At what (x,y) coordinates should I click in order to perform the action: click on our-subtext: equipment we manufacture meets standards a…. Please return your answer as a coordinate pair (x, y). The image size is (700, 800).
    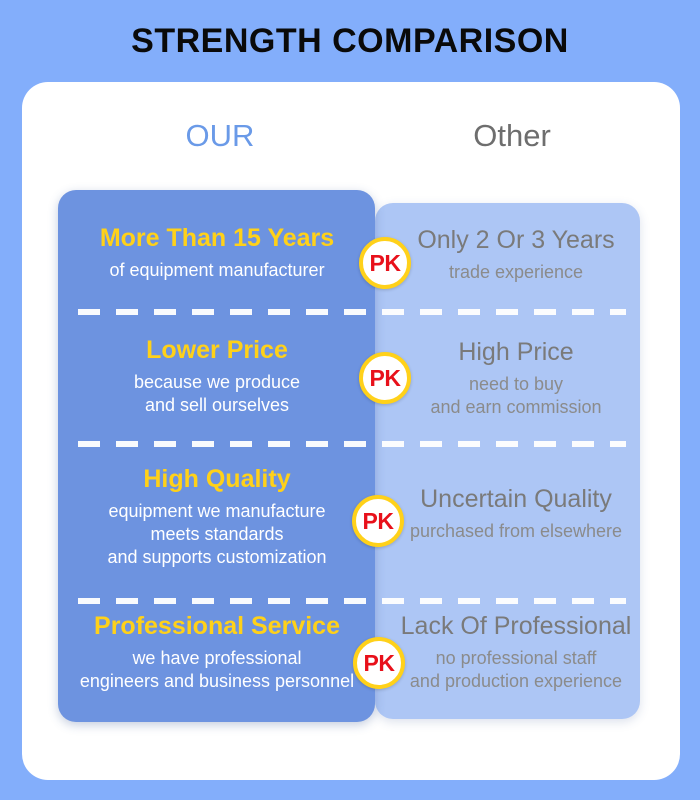
    Looking at the image, I should click on (217, 534).